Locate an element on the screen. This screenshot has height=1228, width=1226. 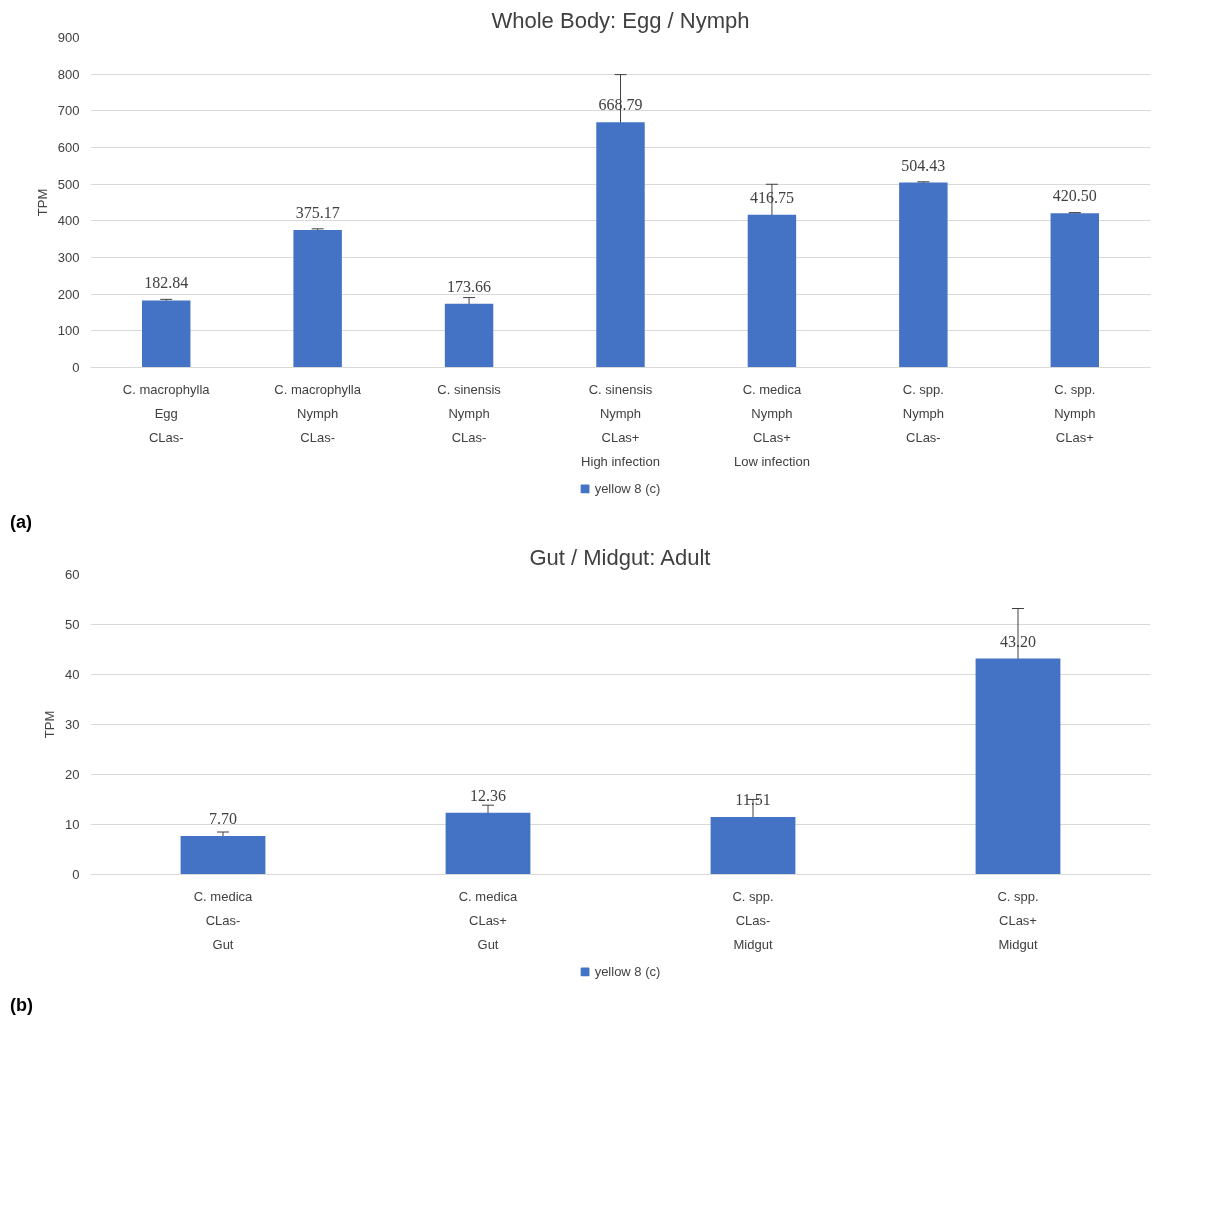
category-label: C. medica Nymph CLas+ Low infection is located at coordinates (771, 425).